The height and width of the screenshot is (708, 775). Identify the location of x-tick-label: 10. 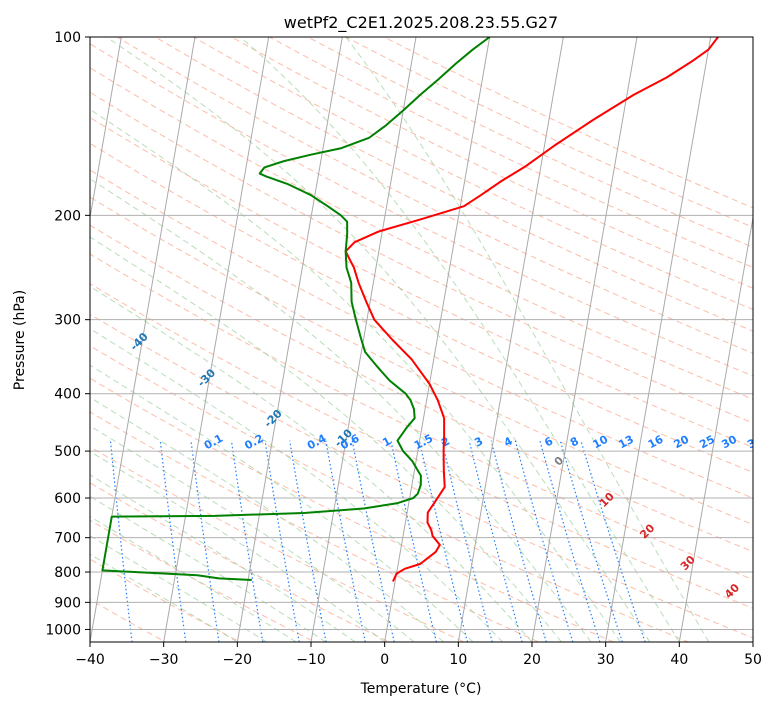
(458, 660).